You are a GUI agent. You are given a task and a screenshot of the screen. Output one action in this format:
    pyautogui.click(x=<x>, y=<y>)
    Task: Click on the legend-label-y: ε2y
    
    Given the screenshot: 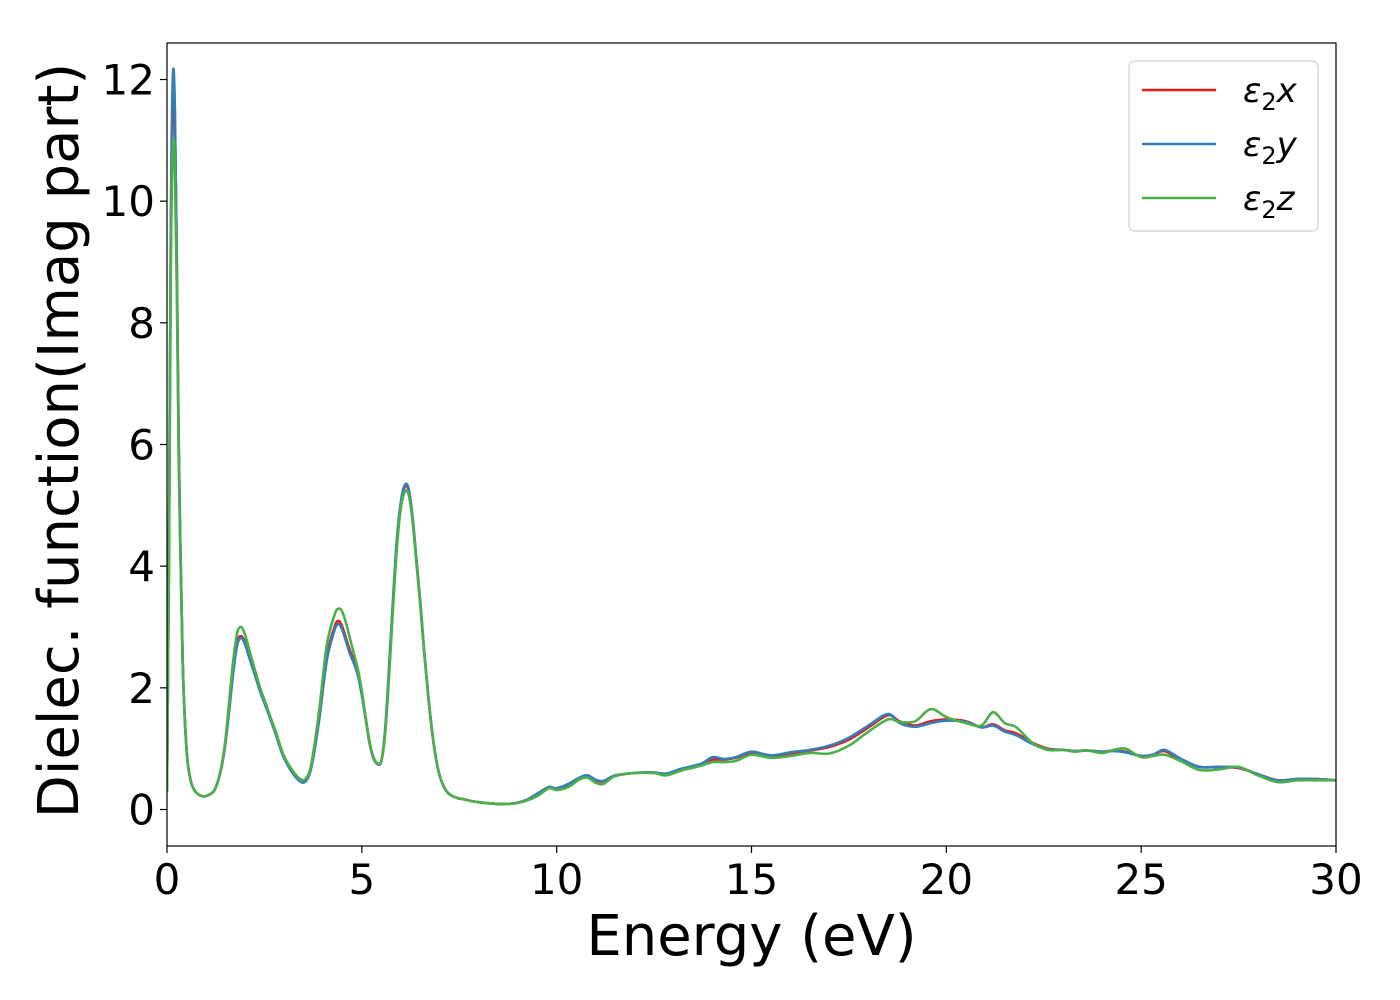 What is the action you would take?
    pyautogui.click(x=1270, y=147)
    